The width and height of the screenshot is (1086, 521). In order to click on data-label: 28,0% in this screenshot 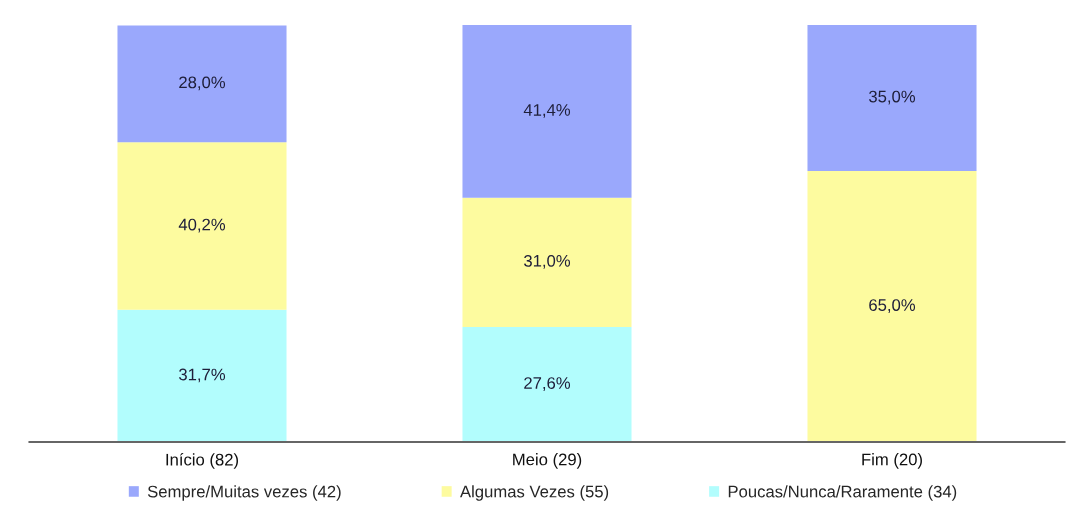, I will do `click(202, 83)`.